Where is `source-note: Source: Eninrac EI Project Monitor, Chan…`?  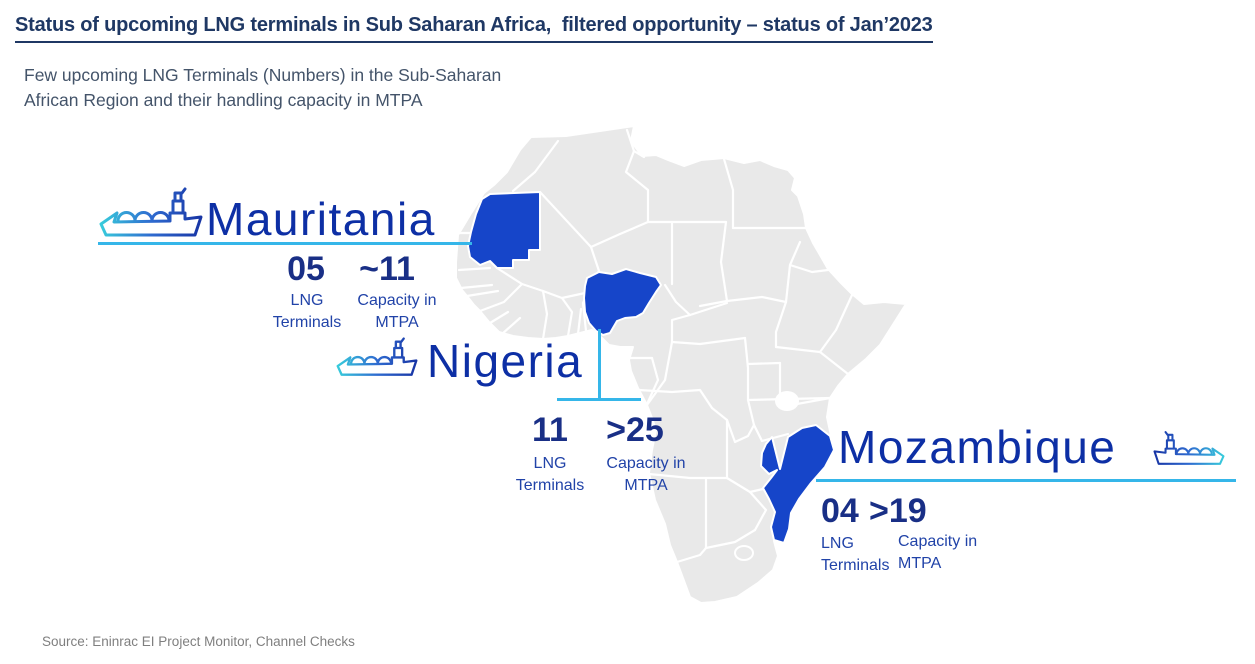
source-note: Source: Eninrac EI Project Monitor, Chan… is located at coordinates (198, 641).